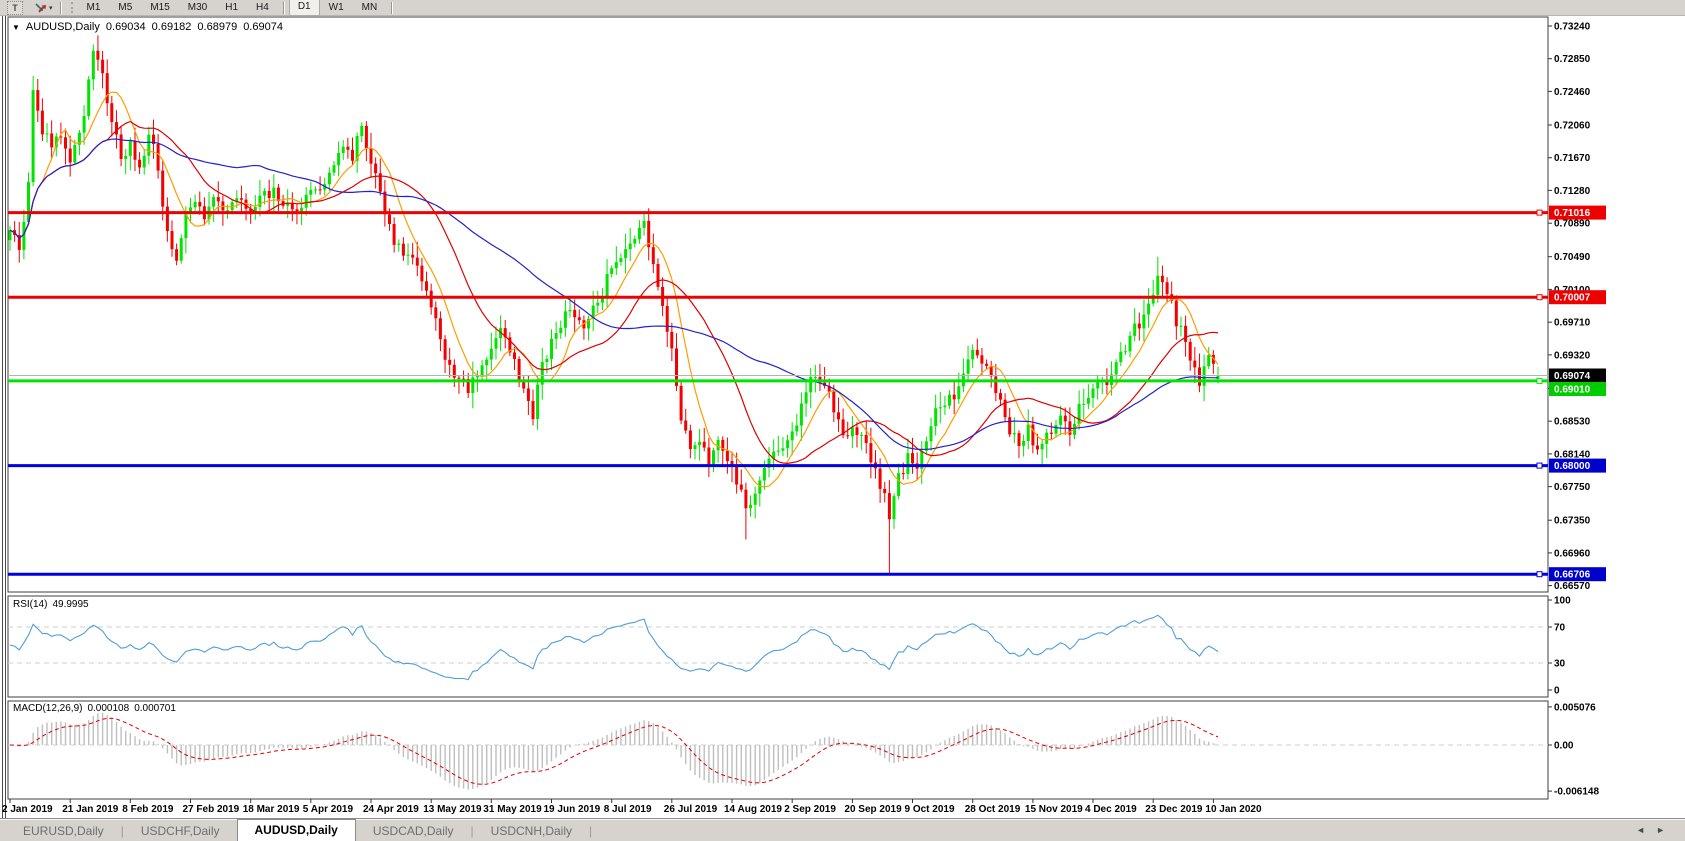  Describe the element at coordinates (90, 809) in the screenshot. I see `svg-text: 21 Jan 2019` at that location.